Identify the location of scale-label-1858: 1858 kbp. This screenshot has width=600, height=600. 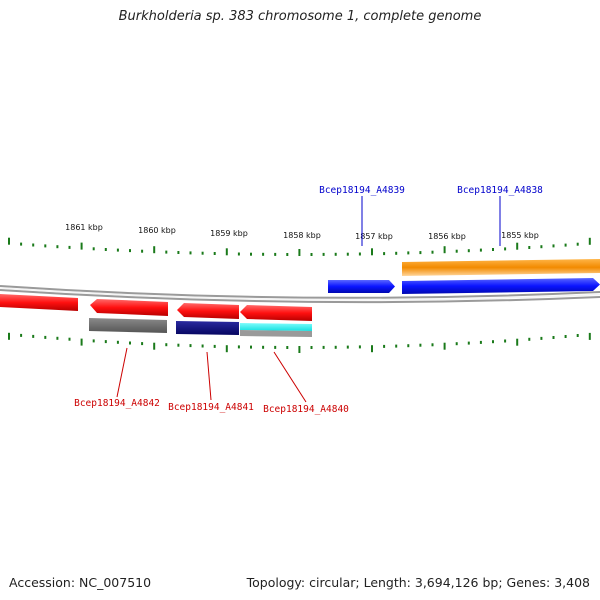
(302, 235).